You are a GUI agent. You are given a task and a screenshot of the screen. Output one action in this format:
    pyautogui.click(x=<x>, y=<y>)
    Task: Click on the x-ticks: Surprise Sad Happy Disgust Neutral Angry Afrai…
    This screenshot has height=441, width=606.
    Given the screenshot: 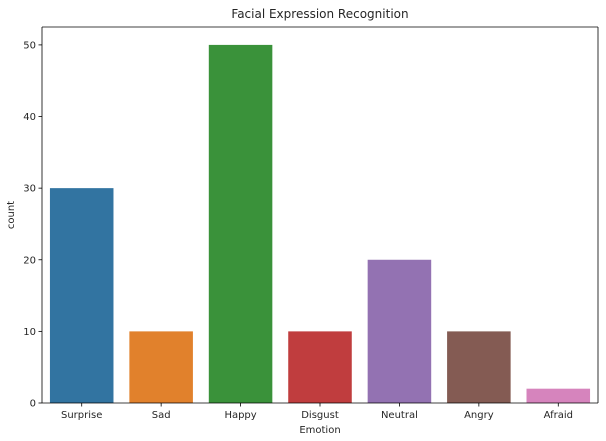 What is the action you would take?
    pyautogui.click(x=317, y=412)
    